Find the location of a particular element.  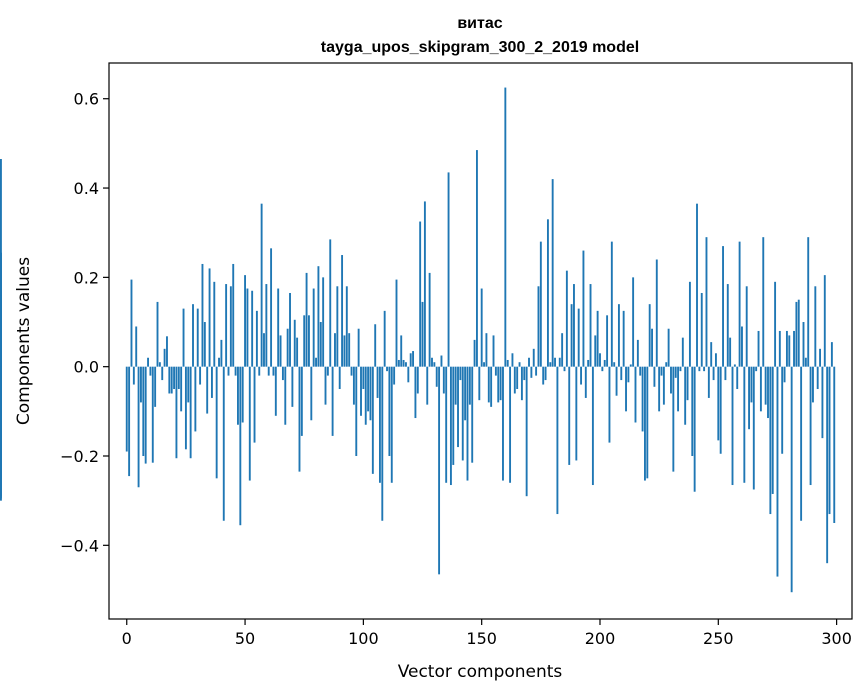

x-tick-label: 0 is located at coordinates (127, 638).